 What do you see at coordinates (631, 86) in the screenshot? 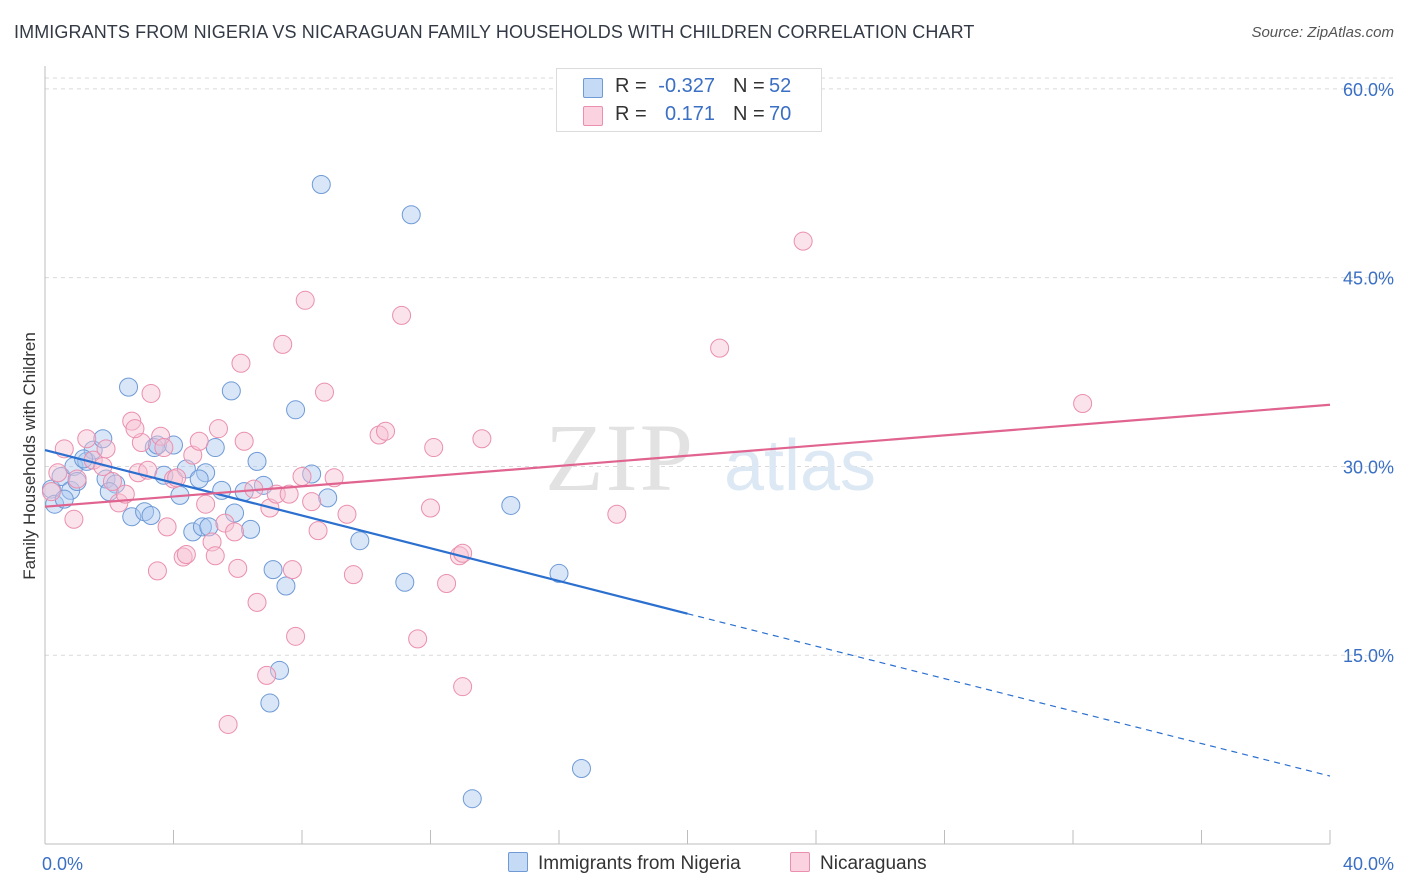
I see `legend-r-label: R =` at bounding box center [631, 86].